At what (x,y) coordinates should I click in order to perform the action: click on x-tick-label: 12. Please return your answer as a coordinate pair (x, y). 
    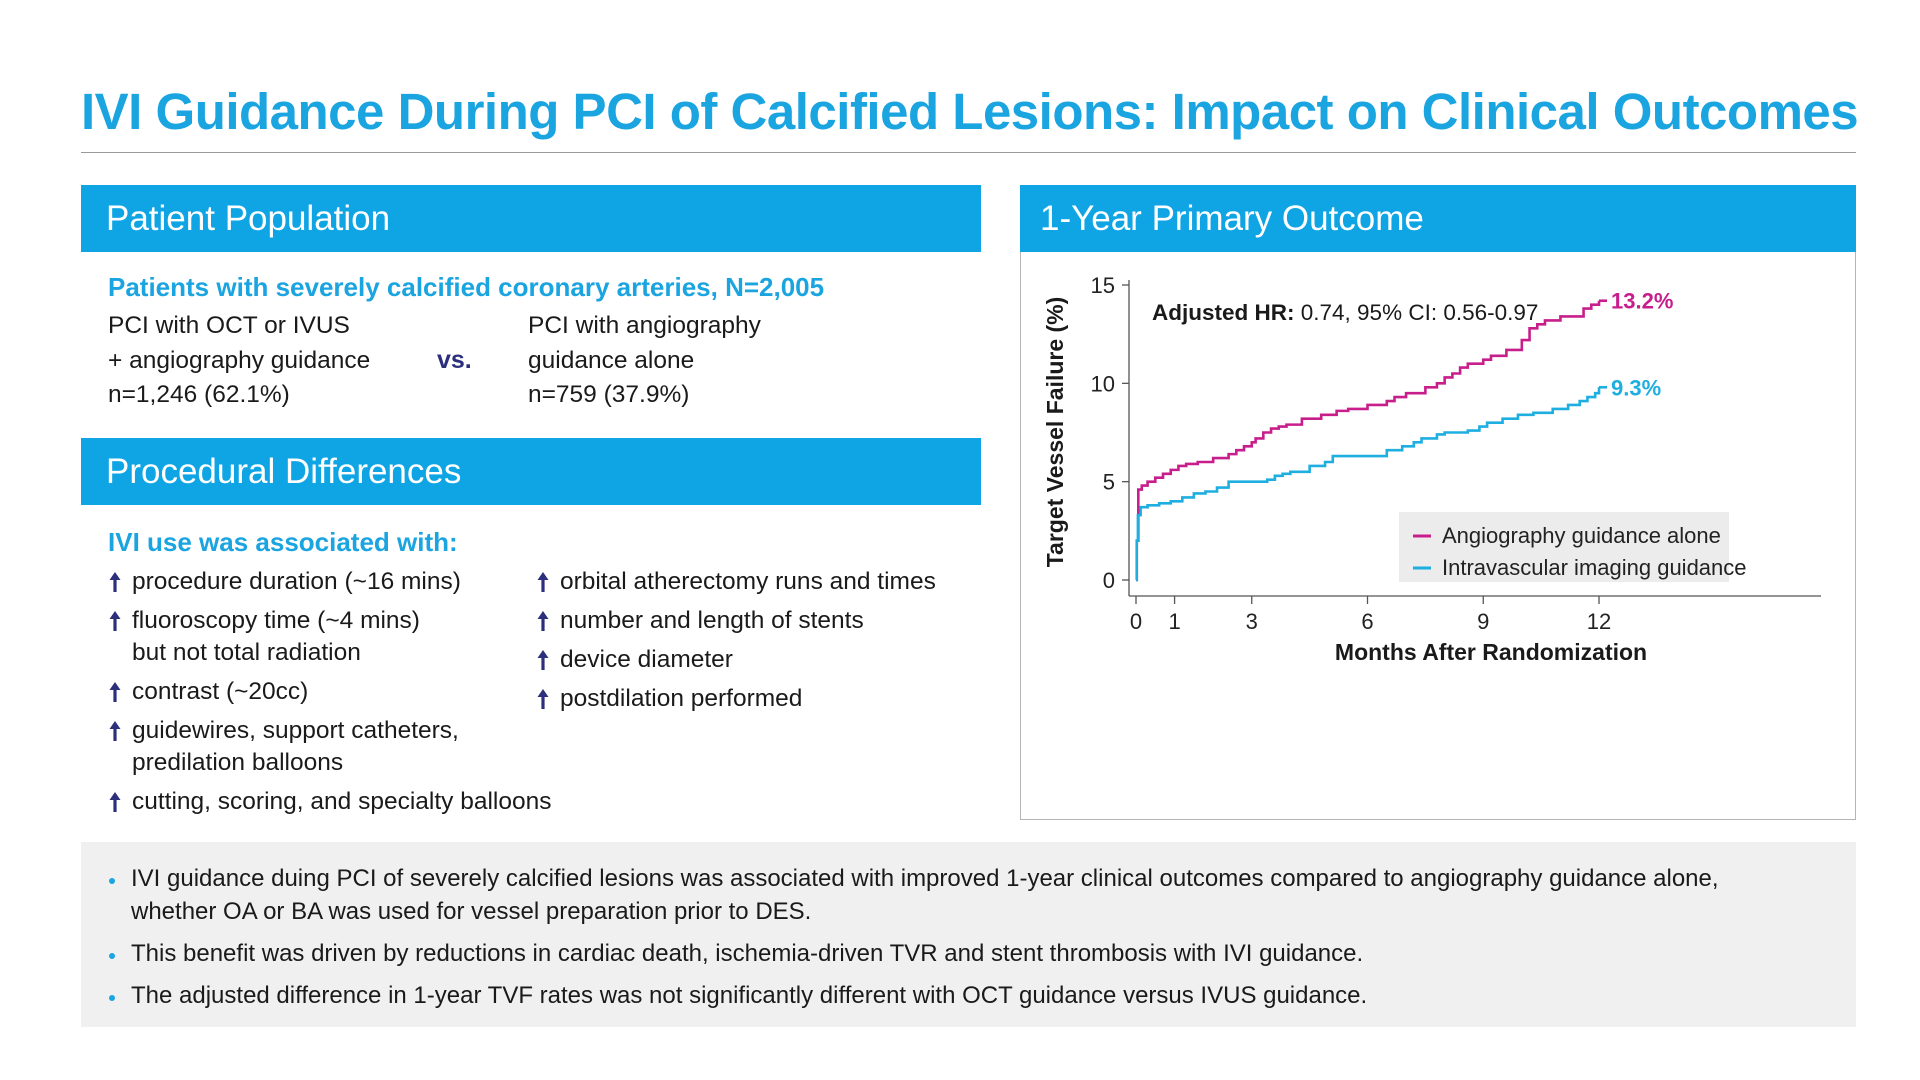
    Looking at the image, I should click on (1599, 621).